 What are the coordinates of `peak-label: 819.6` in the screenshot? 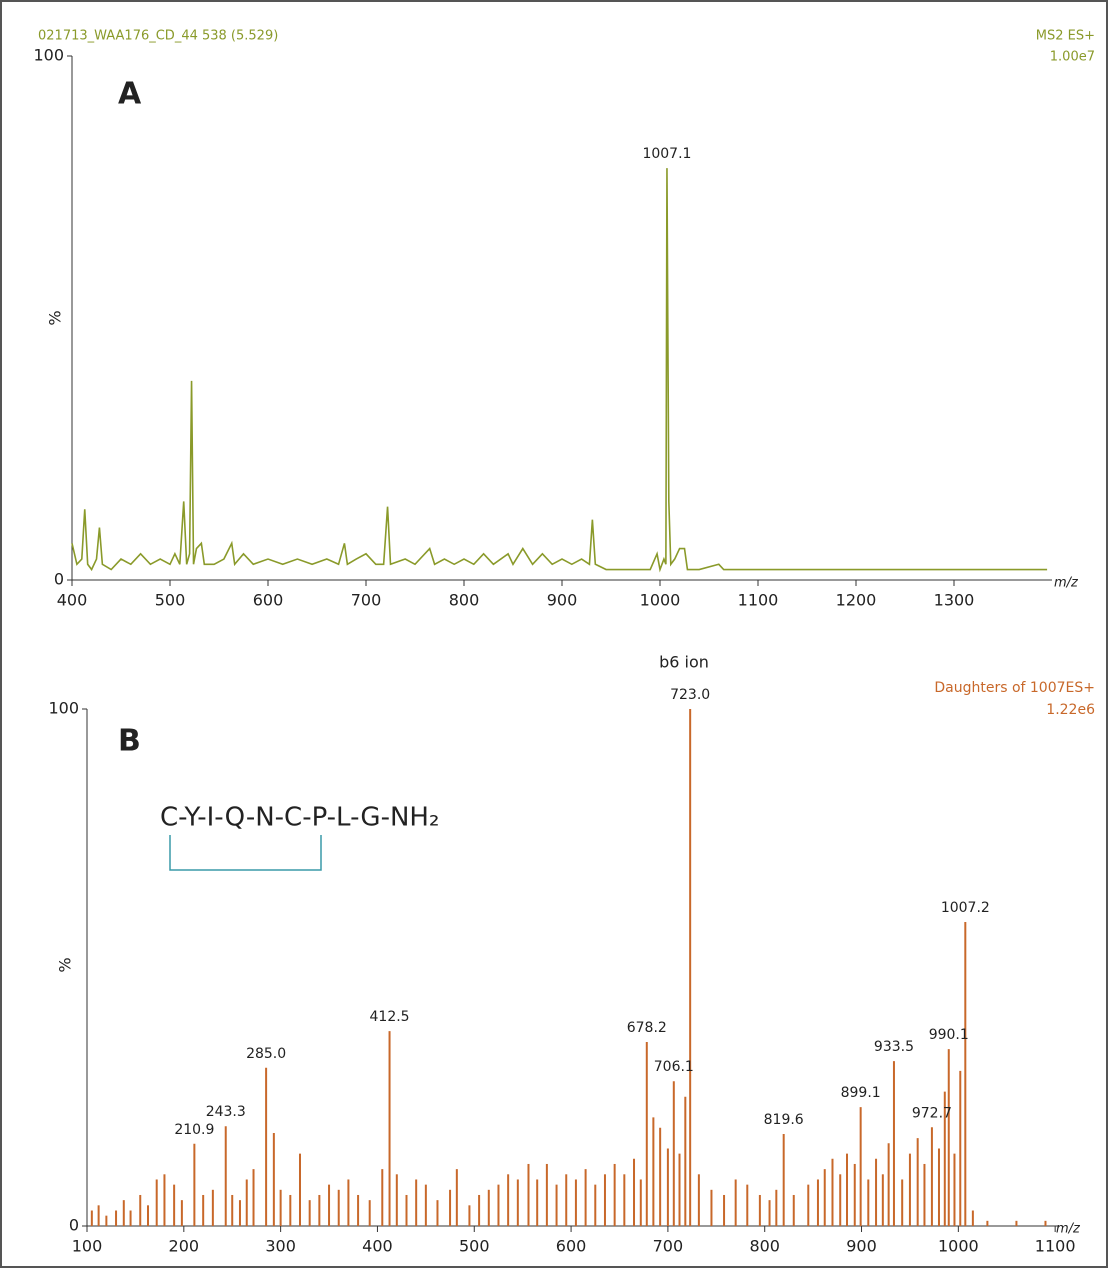 It's located at (784, 1120).